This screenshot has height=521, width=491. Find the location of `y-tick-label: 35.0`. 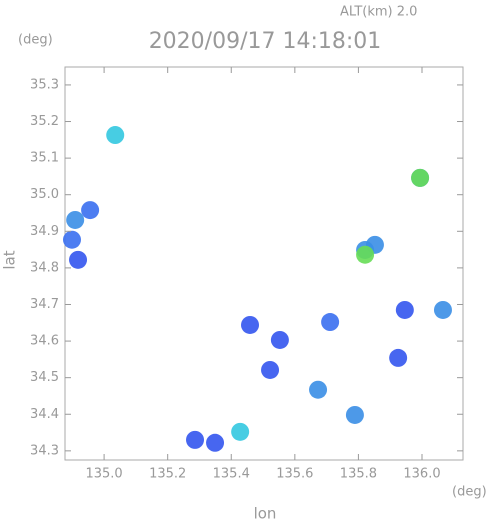

y-tick-label: 35.0 is located at coordinates (44, 194).